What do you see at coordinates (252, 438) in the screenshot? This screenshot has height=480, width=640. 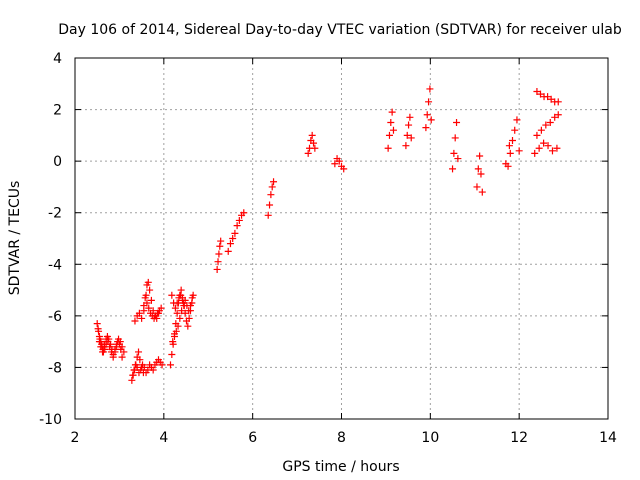 I see `x-tick-label: 6` at bounding box center [252, 438].